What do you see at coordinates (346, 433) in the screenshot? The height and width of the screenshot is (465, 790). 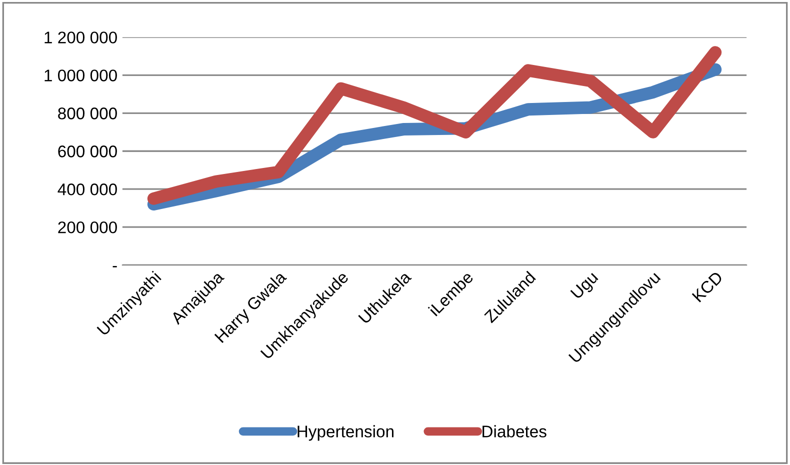 I see `legend-label: Hypertension` at bounding box center [346, 433].